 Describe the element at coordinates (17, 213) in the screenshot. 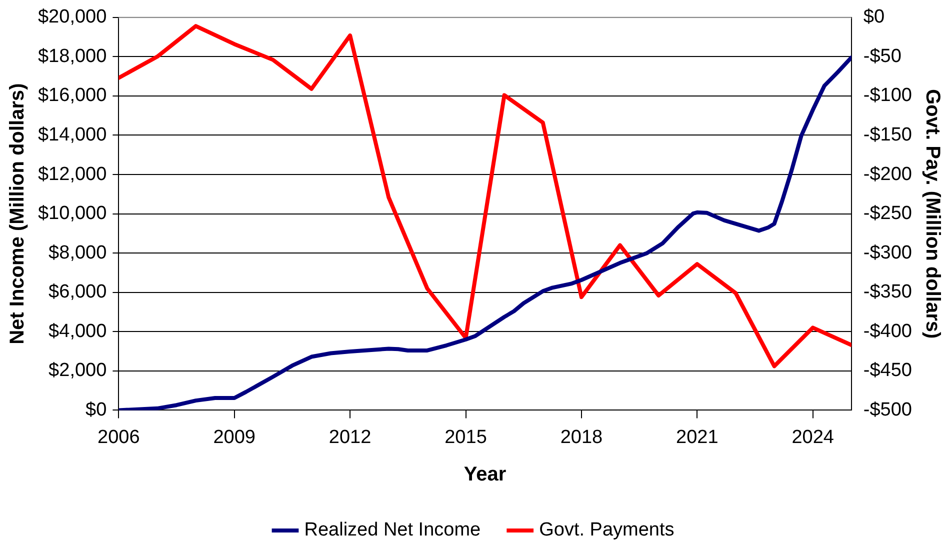

I see `y-axis-title: Net Income (Million dollars)` at that location.